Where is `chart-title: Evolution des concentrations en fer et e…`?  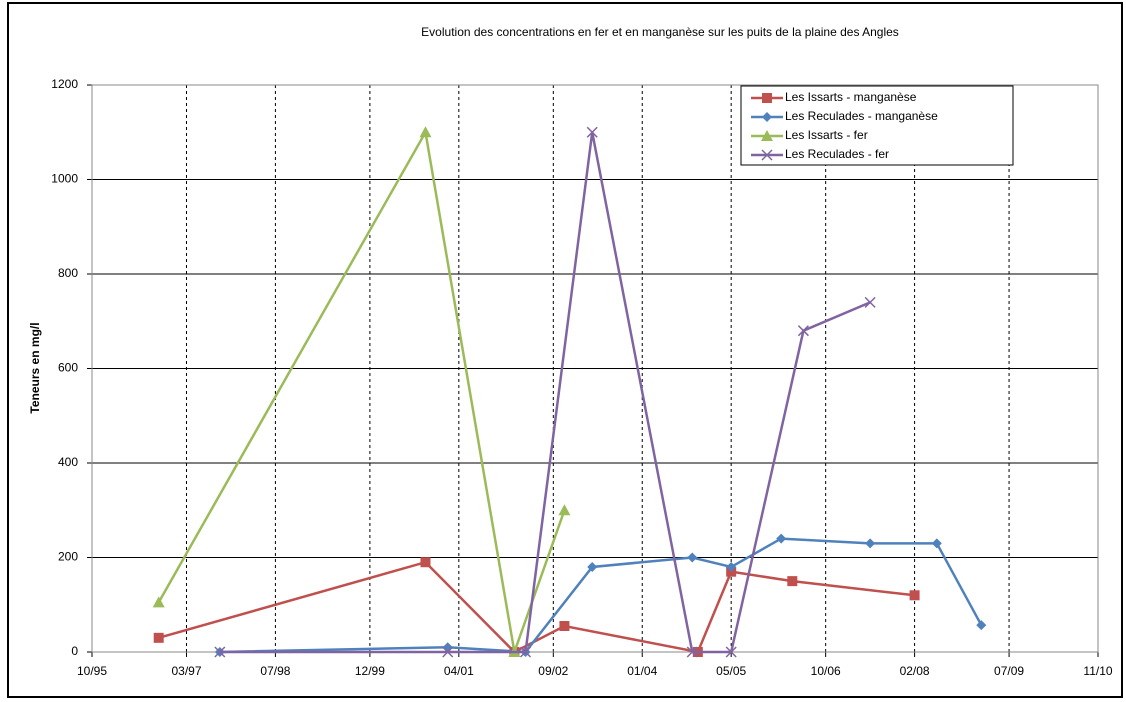 chart-title: Evolution des concentrations en fer et e… is located at coordinates (660, 32).